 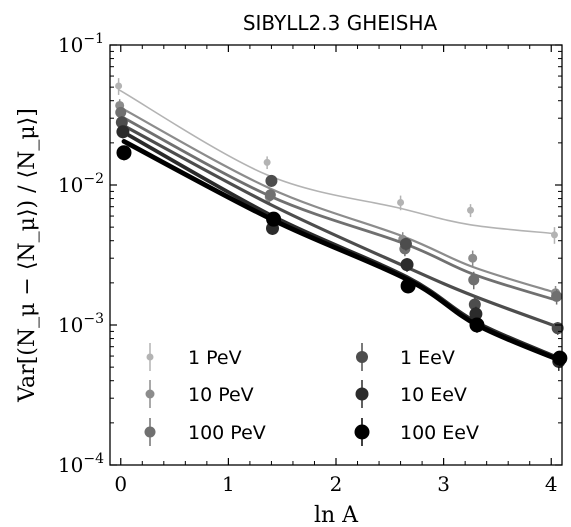 What do you see at coordinates (228, 484) in the screenshot?
I see `x-tick-label: 1` at bounding box center [228, 484].